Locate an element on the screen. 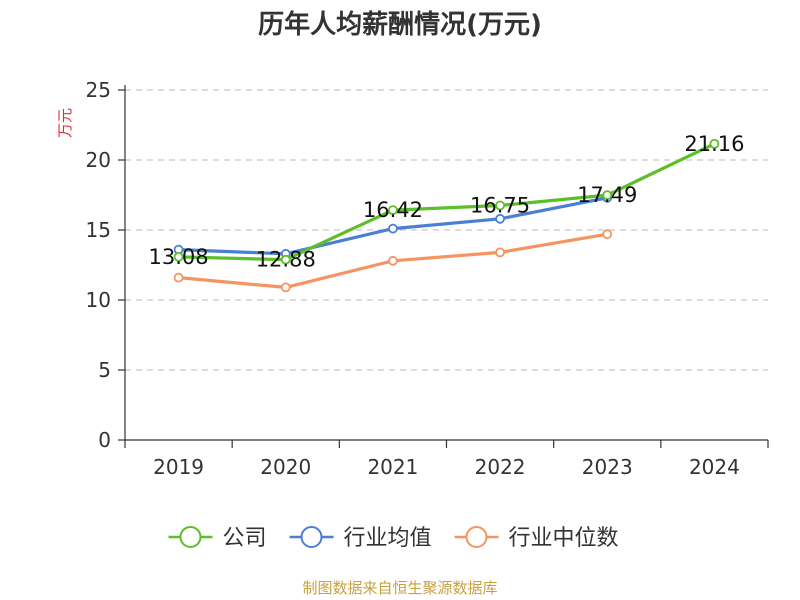 Image resolution: width=800 pixels, height=600 pixels. chart-title: 历年人均薪酬情况(万元) is located at coordinates (400, 24).